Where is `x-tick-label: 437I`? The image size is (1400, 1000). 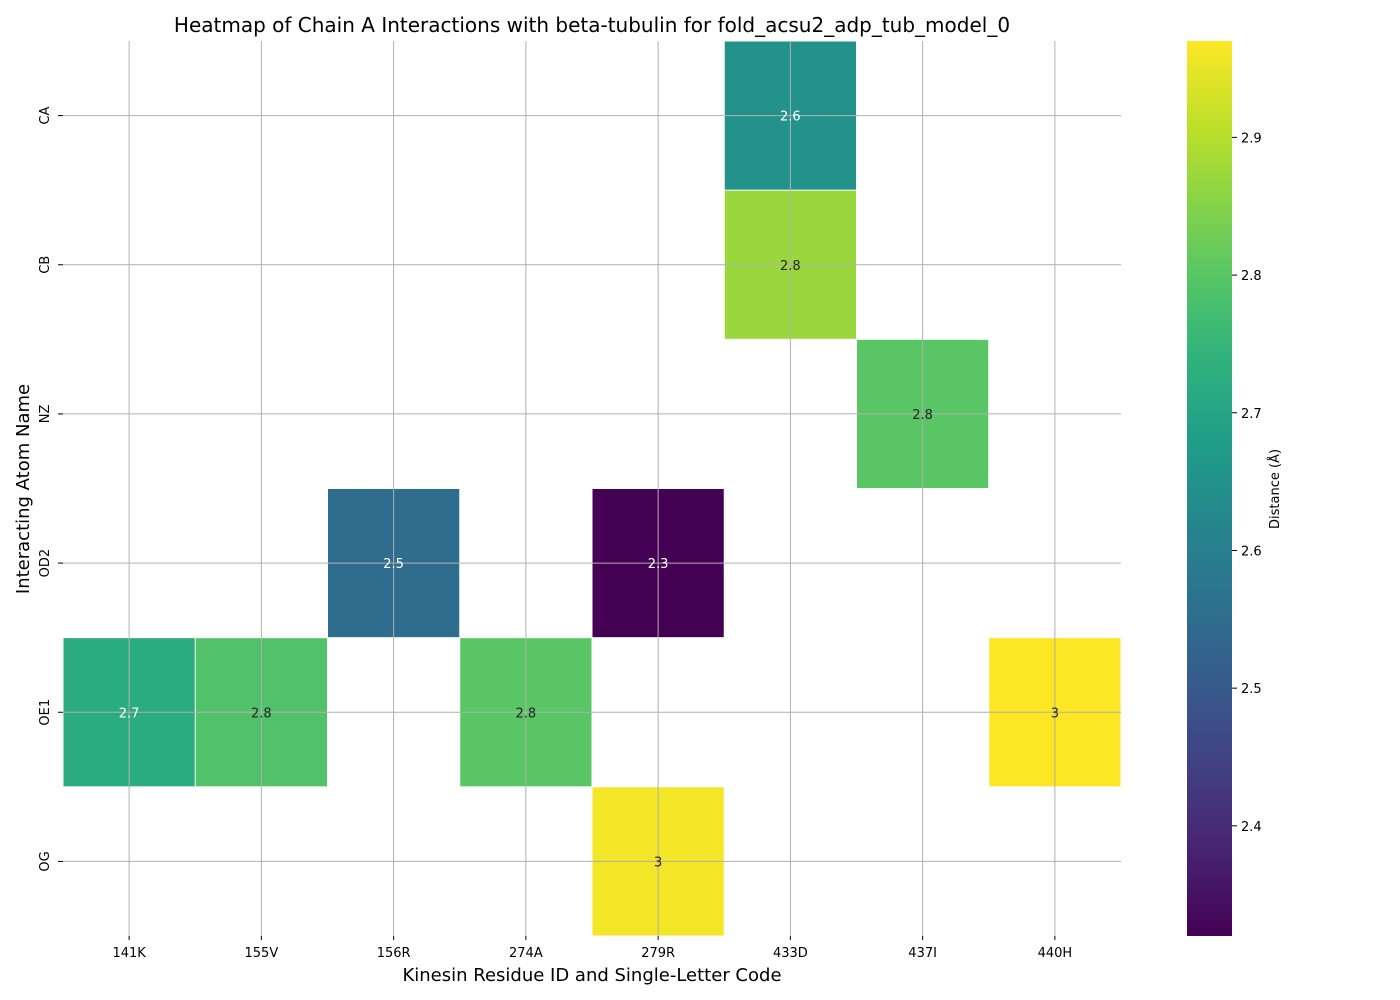 x-tick-label: 437I is located at coordinates (922, 953).